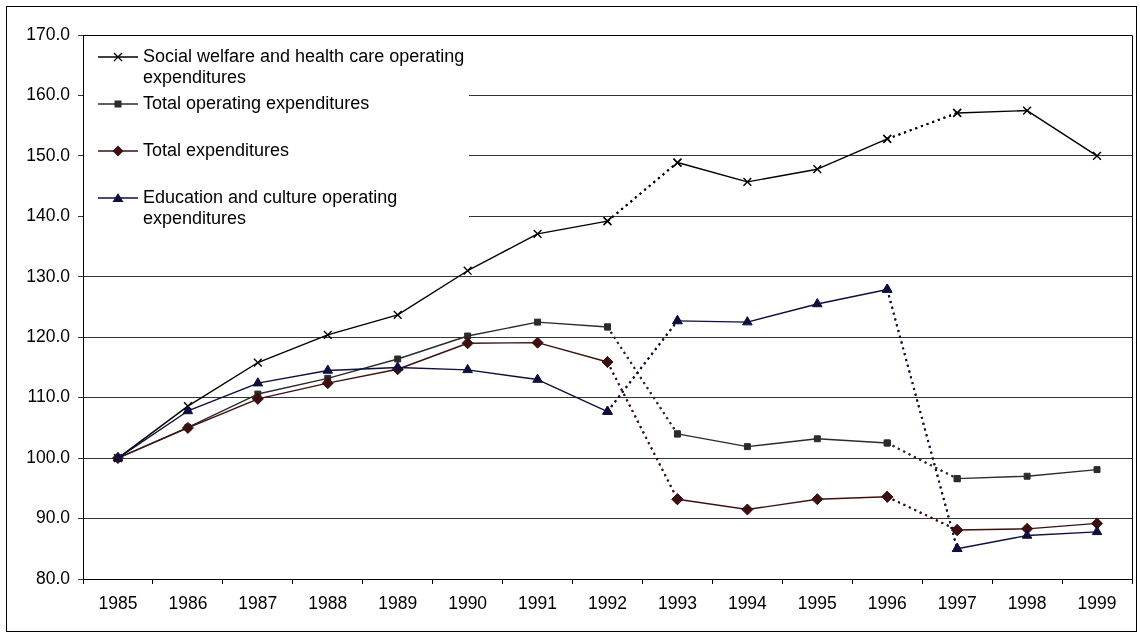 This screenshot has width=1140, height=632. What do you see at coordinates (304, 67) in the screenshot?
I see `legend-label: Social welfare and health care operating expenditures` at bounding box center [304, 67].